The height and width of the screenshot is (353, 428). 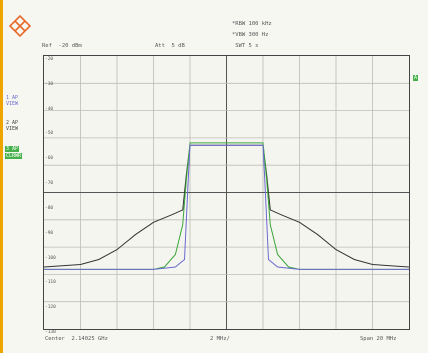 I want to click on vbw: *VBW 300 Hz, so click(x=250, y=35).